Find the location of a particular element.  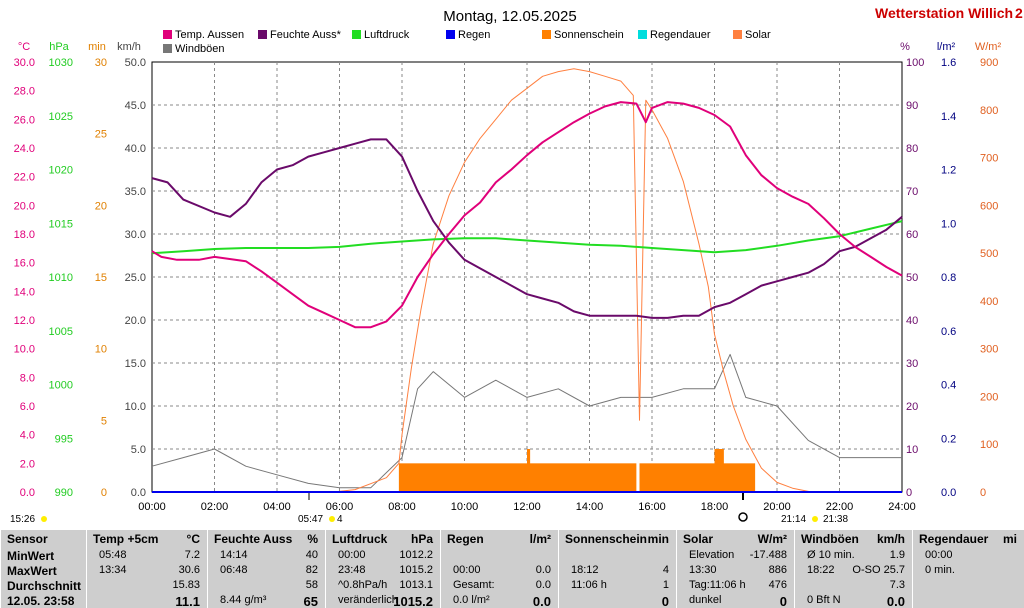

summary-row-label: Durchschnitt is located at coordinates (44, 586).